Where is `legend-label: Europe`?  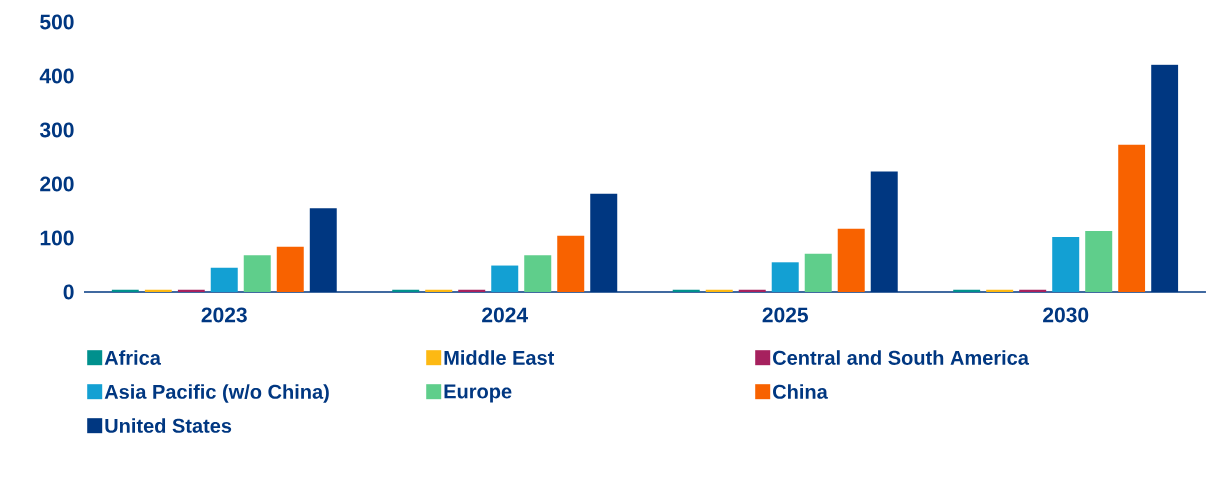
legend-label: Europe is located at coordinates (478, 393).